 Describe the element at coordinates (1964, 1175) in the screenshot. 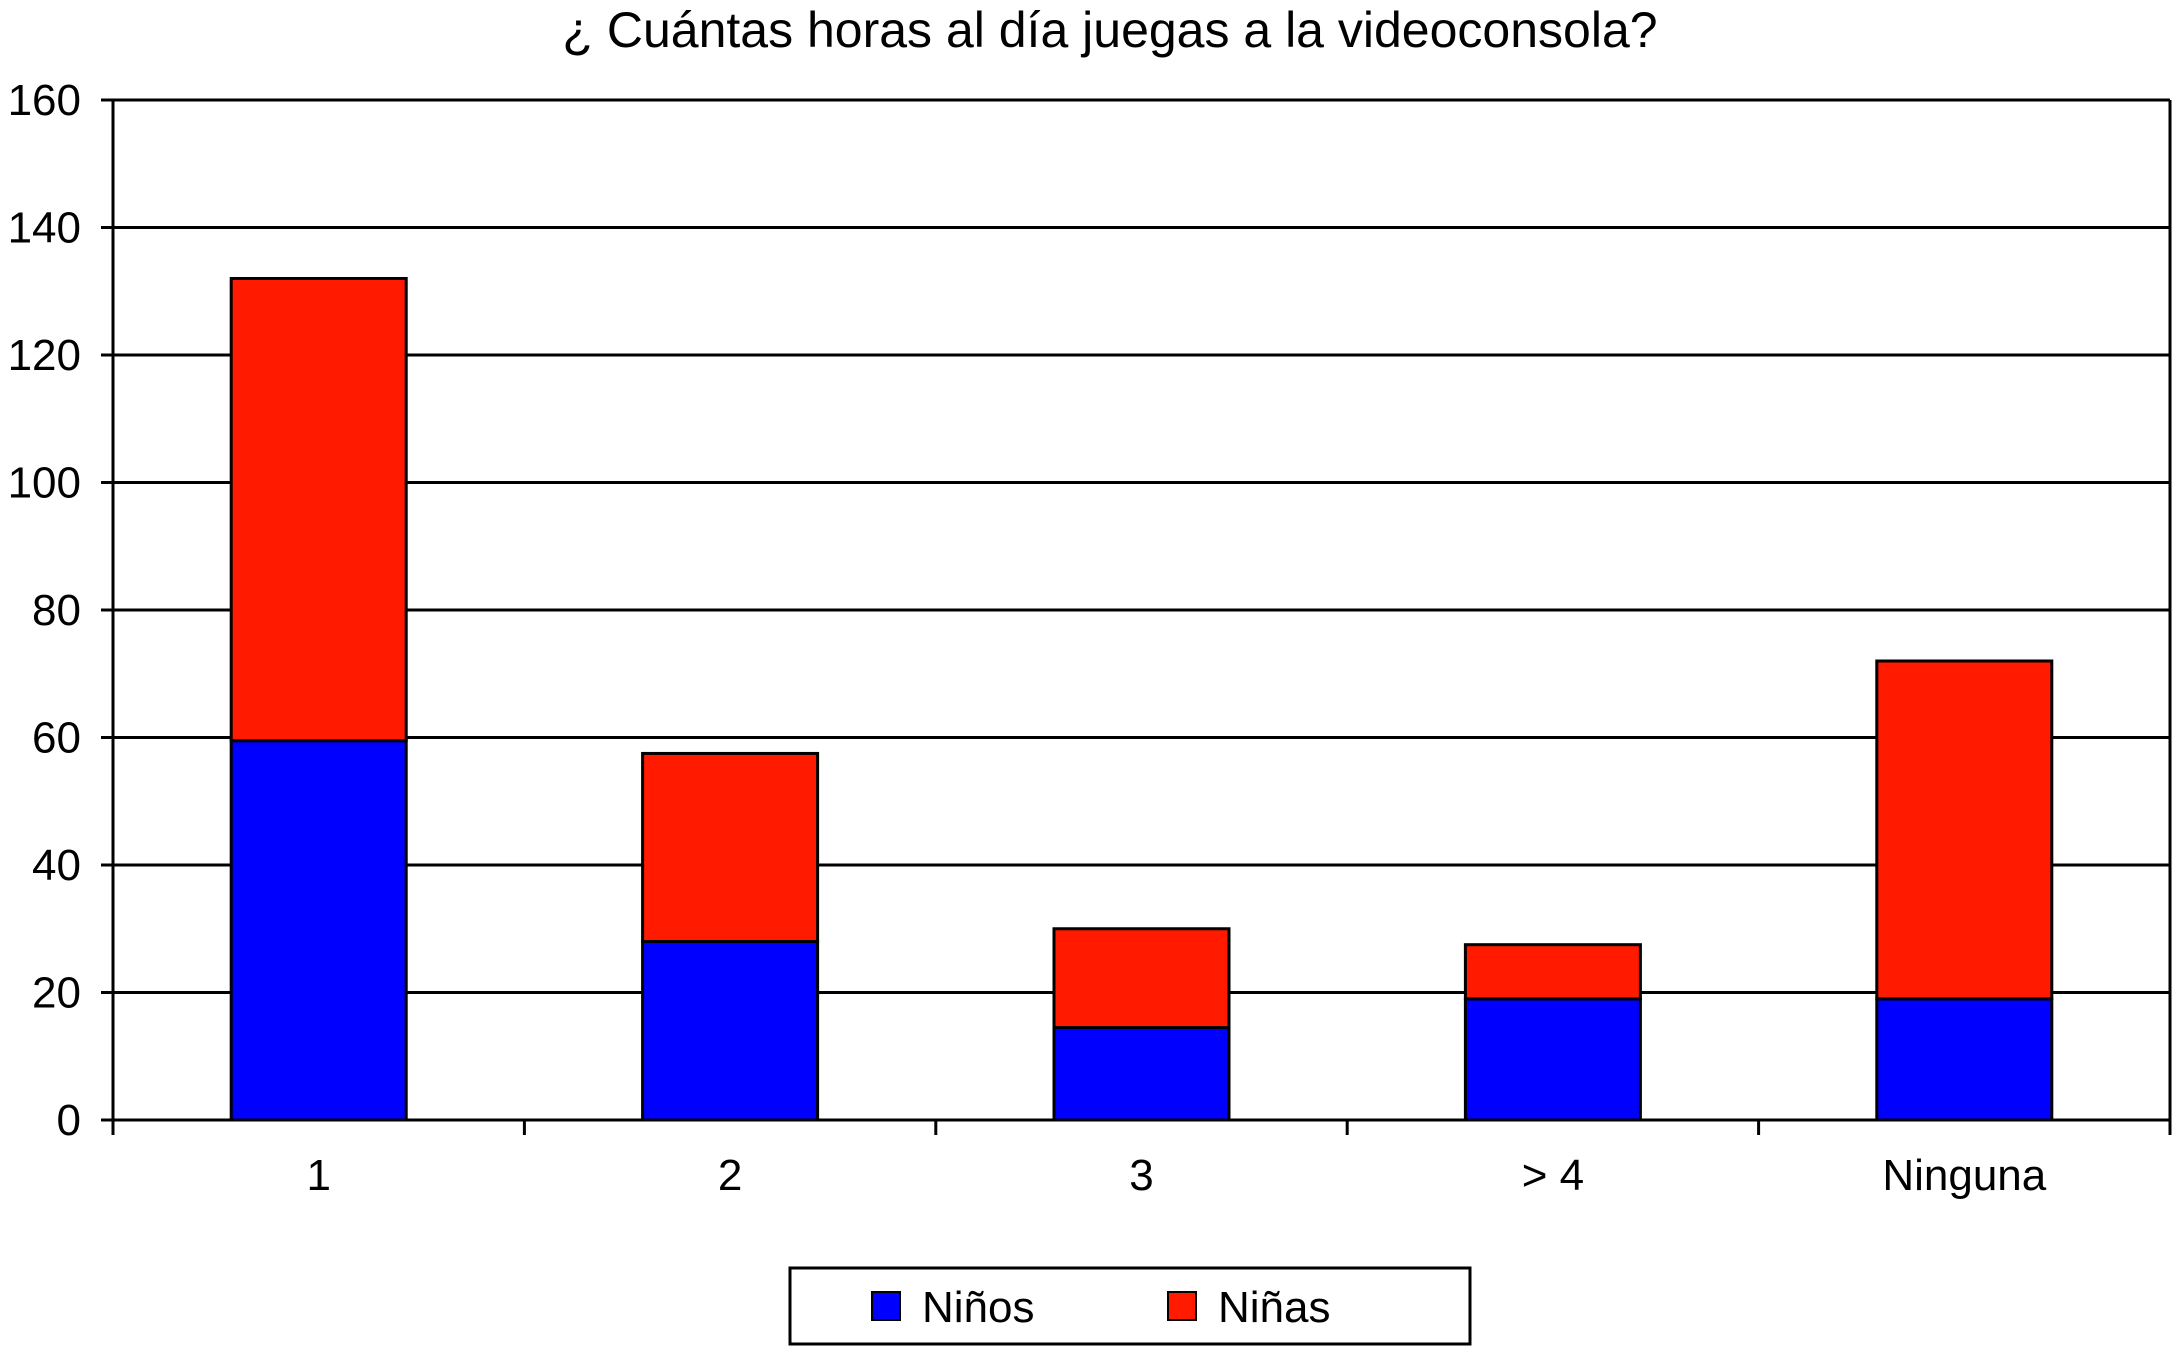

I see `x-tick-label: Ninguna` at that location.